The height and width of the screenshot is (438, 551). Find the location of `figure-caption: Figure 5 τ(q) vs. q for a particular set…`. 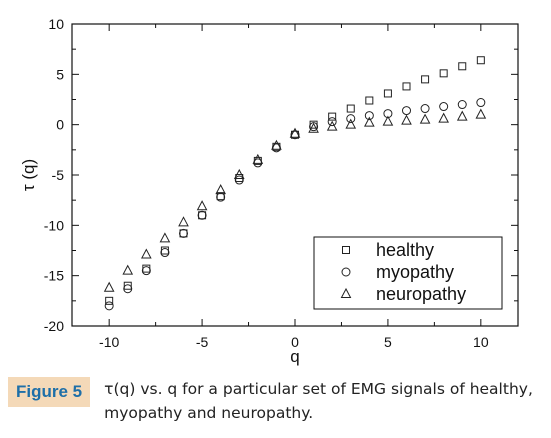

figure-caption: Figure 5 τ(q) vs. q for a particular set… is located at coordinates (278, 401).